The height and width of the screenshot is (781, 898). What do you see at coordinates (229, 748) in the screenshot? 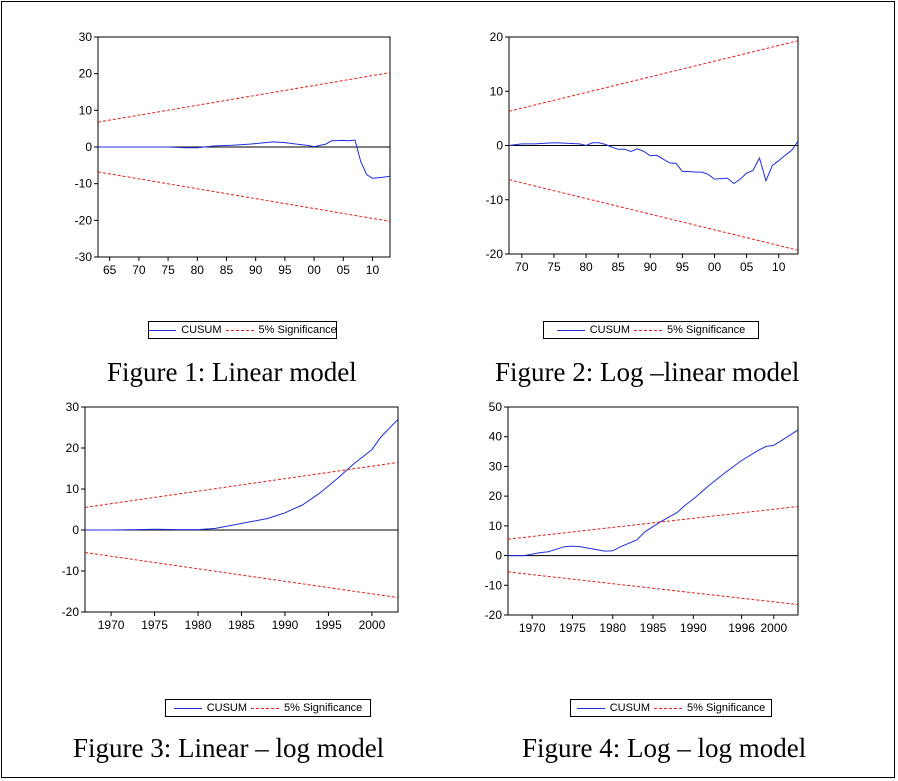
I see `caption-fig3: Figure 3: Linear – log model` at bounding box center [229, 748].